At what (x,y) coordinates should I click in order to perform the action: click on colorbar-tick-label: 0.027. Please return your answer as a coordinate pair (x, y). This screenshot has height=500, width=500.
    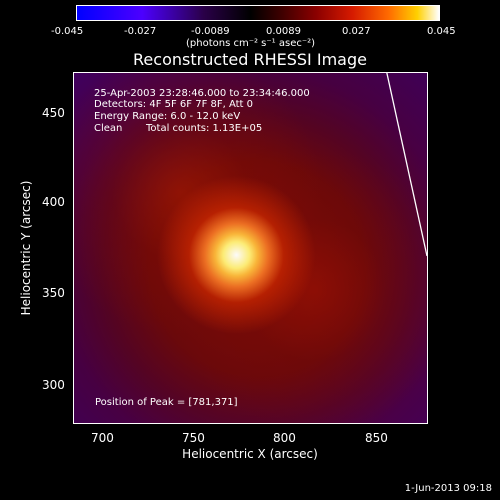
    Looking at the image, I should click on (356, 31).